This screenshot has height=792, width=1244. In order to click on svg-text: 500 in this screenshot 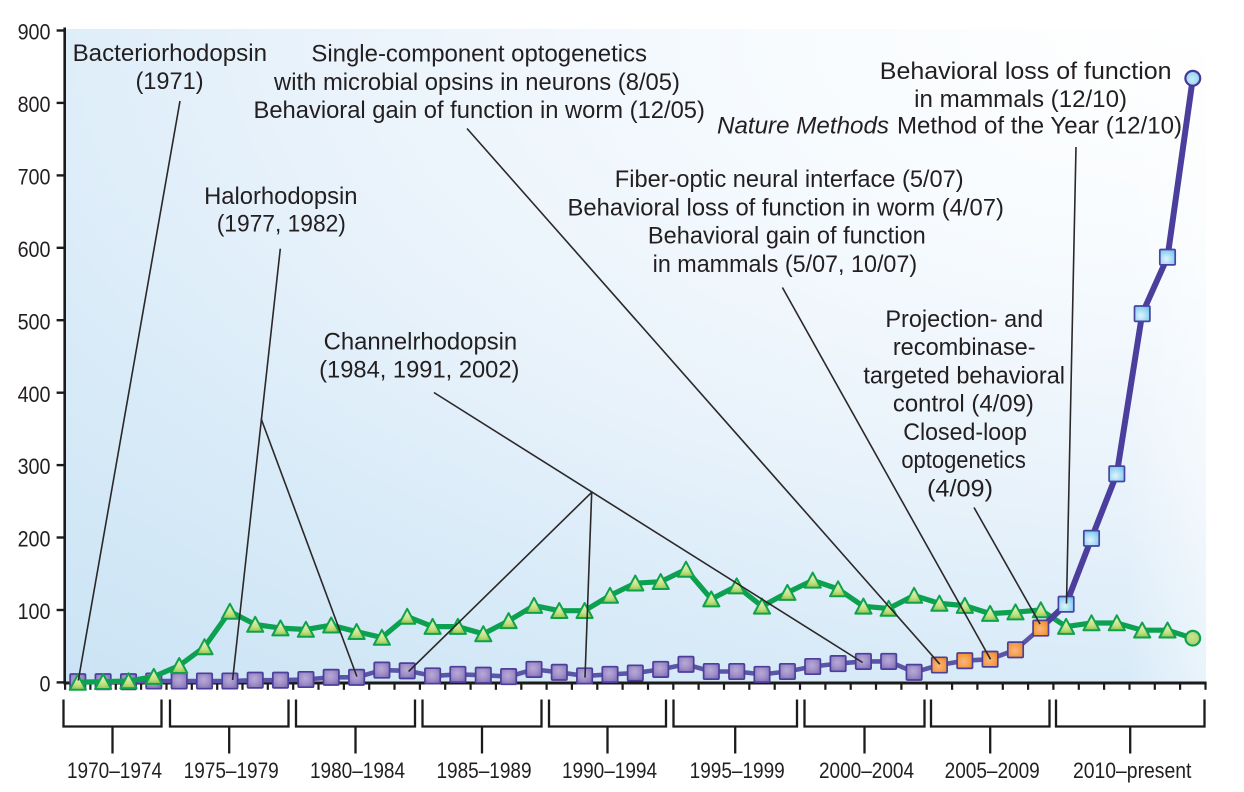, I will do `click(34, 321)`.